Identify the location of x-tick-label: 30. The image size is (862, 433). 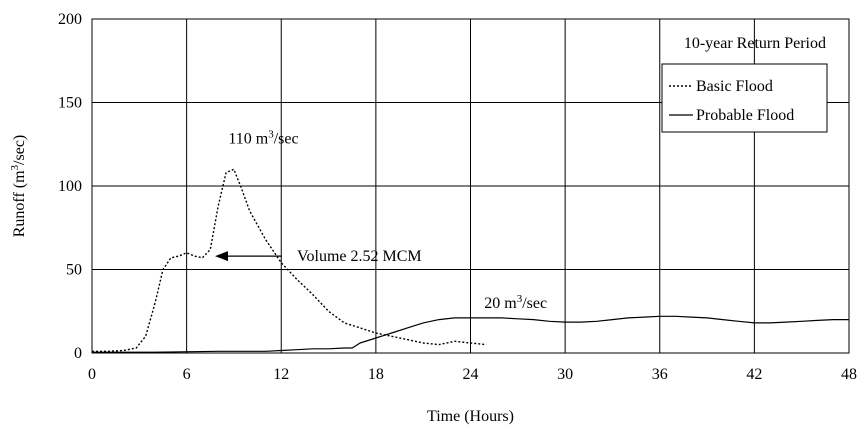
(565, 374).